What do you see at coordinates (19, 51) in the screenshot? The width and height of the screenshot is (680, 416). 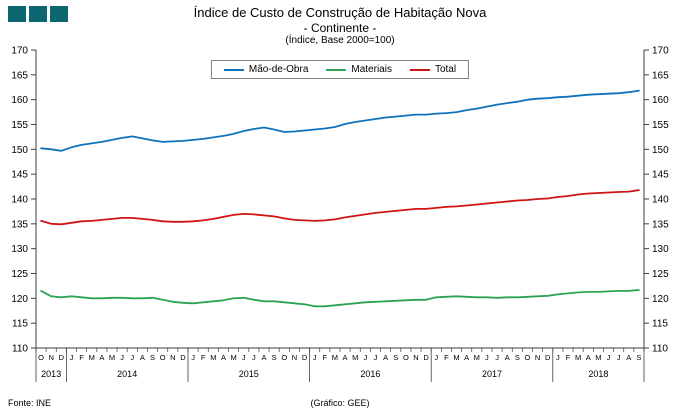 I see `y-tick-label-left: 170` at bounding box center [19, 51].